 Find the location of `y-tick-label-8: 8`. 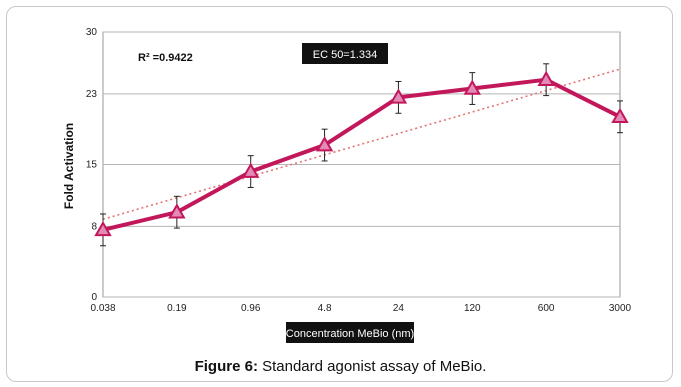

y-tick-label-8: 8 is located at coordinates (94, 226).